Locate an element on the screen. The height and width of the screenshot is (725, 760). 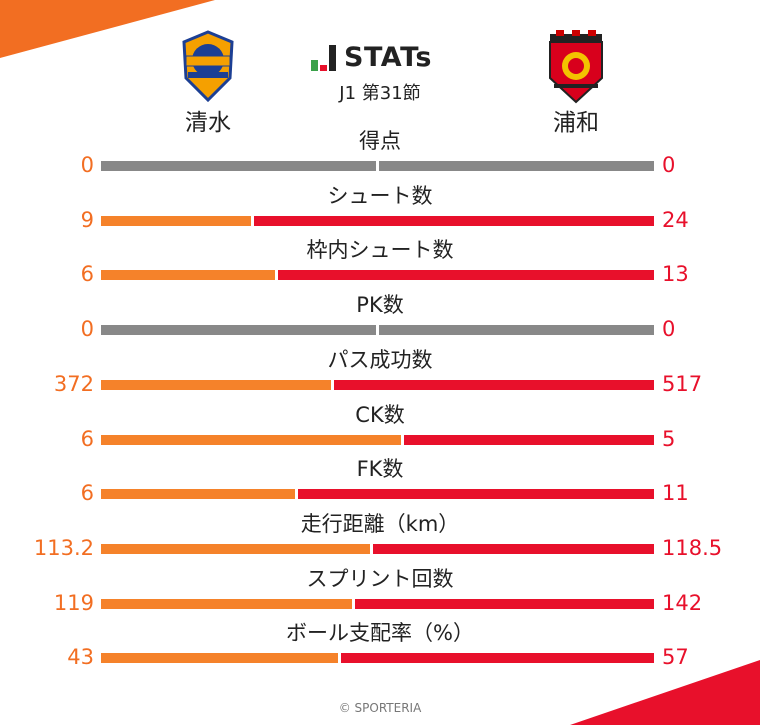
stat-row: ボール支配率（%） 43 57 is located at coordinates (380, 642).